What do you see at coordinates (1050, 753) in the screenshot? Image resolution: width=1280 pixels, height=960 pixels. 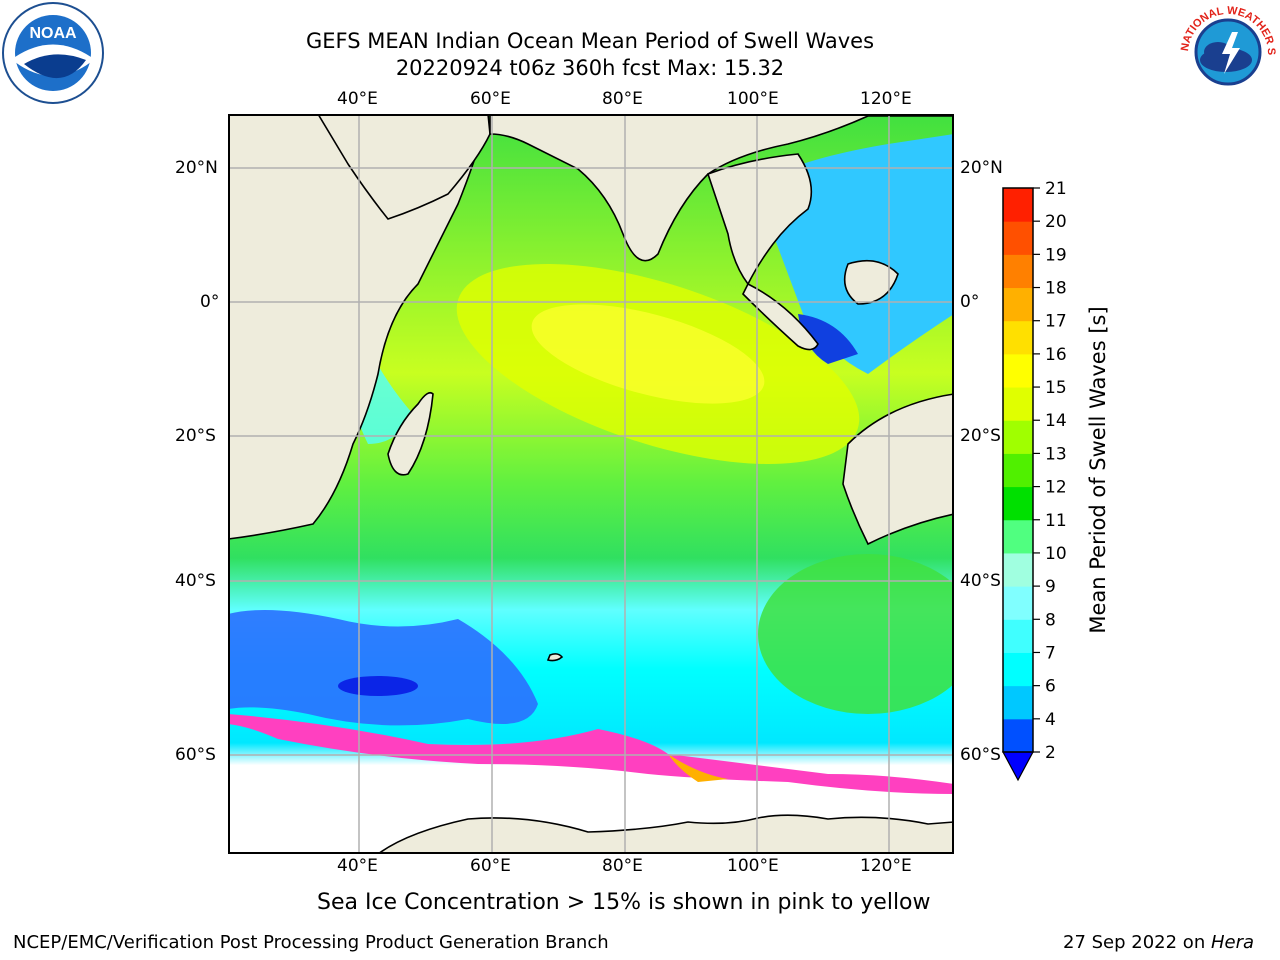 I see `colorbar-tick-label: 2` at bounding box center [1050, 753].